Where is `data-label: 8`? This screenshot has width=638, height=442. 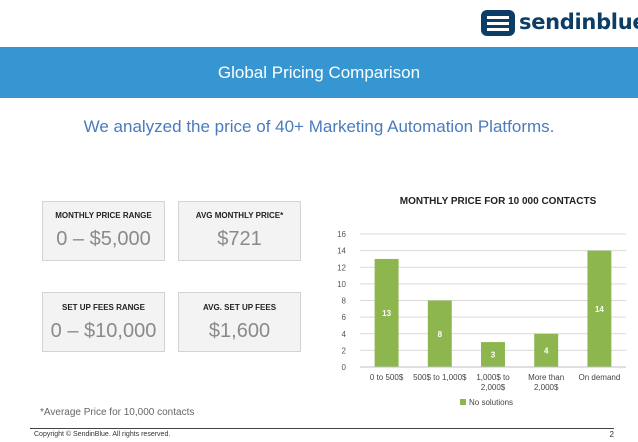
data-label: 8 is located at coordinates (440, 334).